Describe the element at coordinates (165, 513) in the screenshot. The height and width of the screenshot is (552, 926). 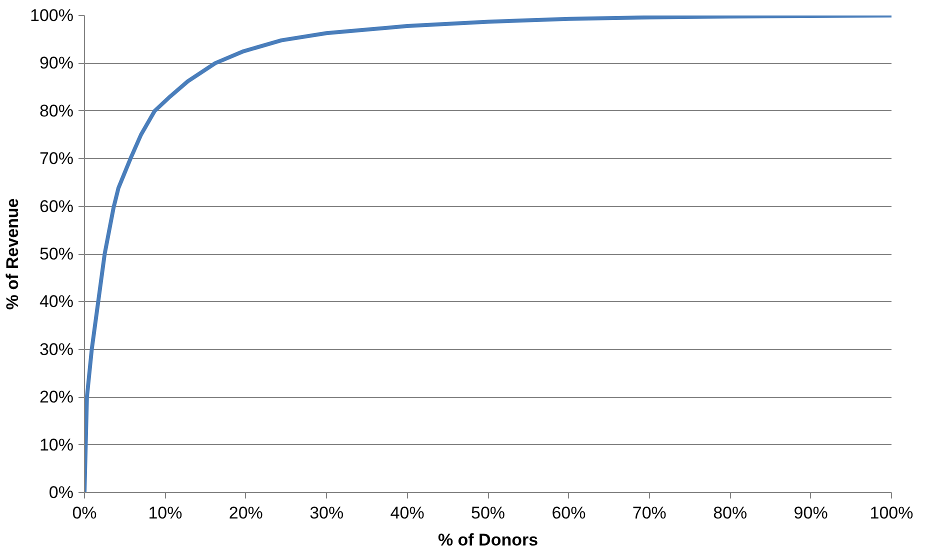
I see `x-tick-label: 10%` at that location.